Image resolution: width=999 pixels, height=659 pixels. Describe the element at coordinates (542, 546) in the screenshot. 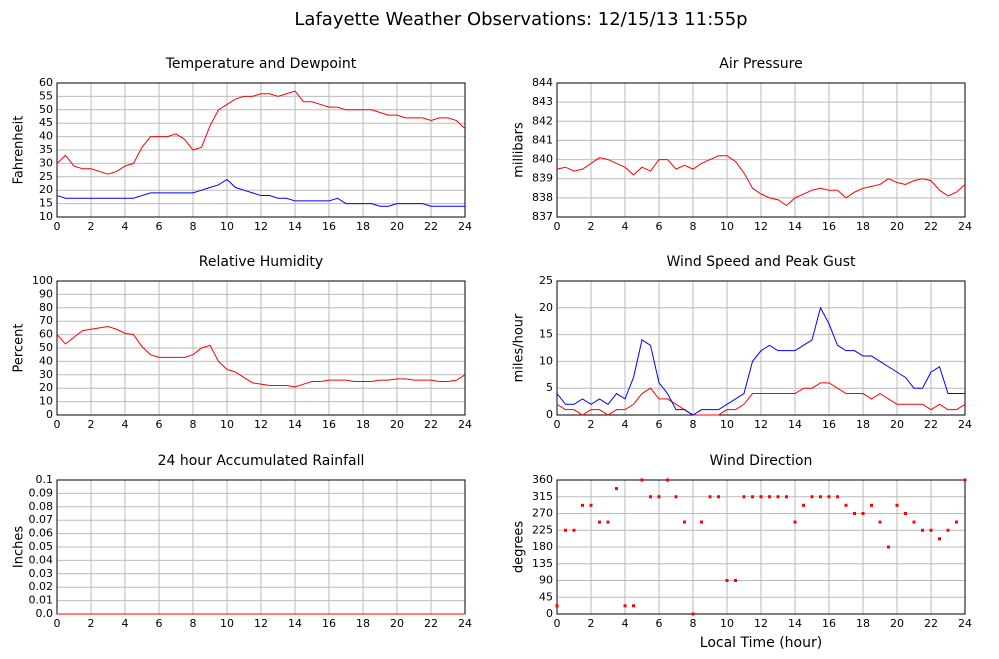

I see `y-tick-label: 180` at that location.